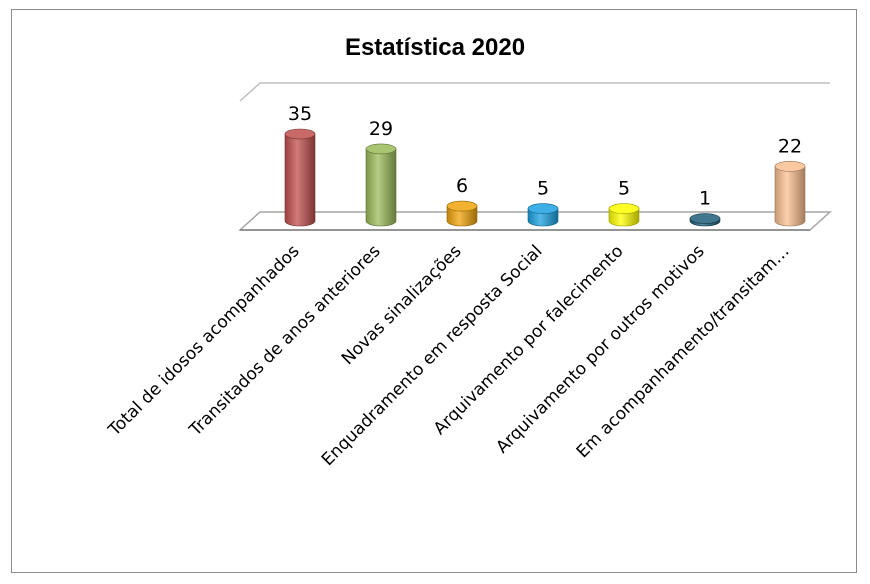 This screenshot has width=870, height=584. Describe the element at coordinates (381, 129) in the screenshot. I see `data-label-2: 29` at that location.